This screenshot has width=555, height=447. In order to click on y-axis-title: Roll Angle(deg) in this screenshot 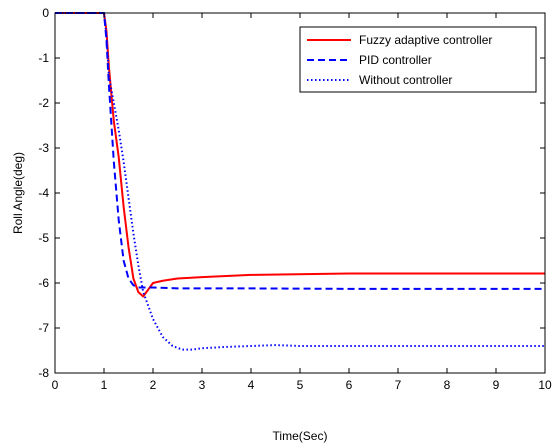, I will do `click(18, 193)`.